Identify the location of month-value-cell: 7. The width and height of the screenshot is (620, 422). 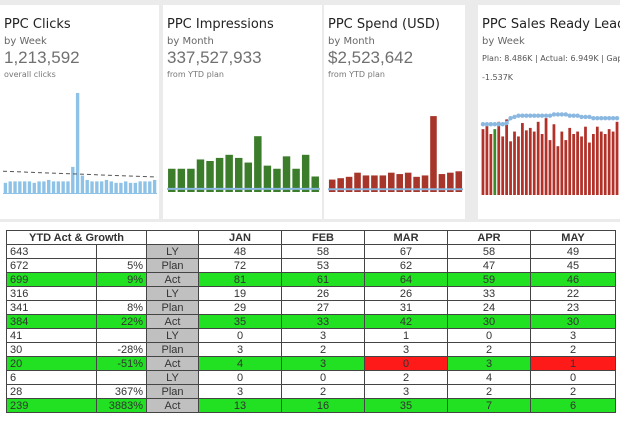
(489, 405).